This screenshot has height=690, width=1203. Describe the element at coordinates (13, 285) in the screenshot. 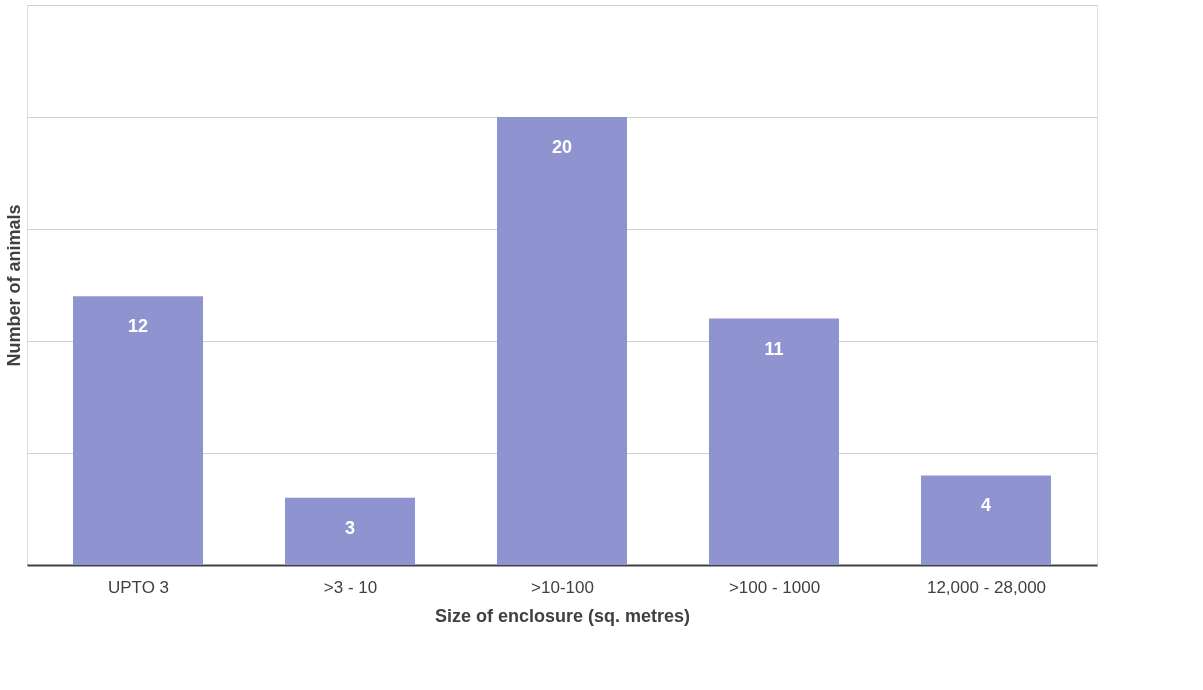

I see `y-axis-title: Number of animals` at that location.